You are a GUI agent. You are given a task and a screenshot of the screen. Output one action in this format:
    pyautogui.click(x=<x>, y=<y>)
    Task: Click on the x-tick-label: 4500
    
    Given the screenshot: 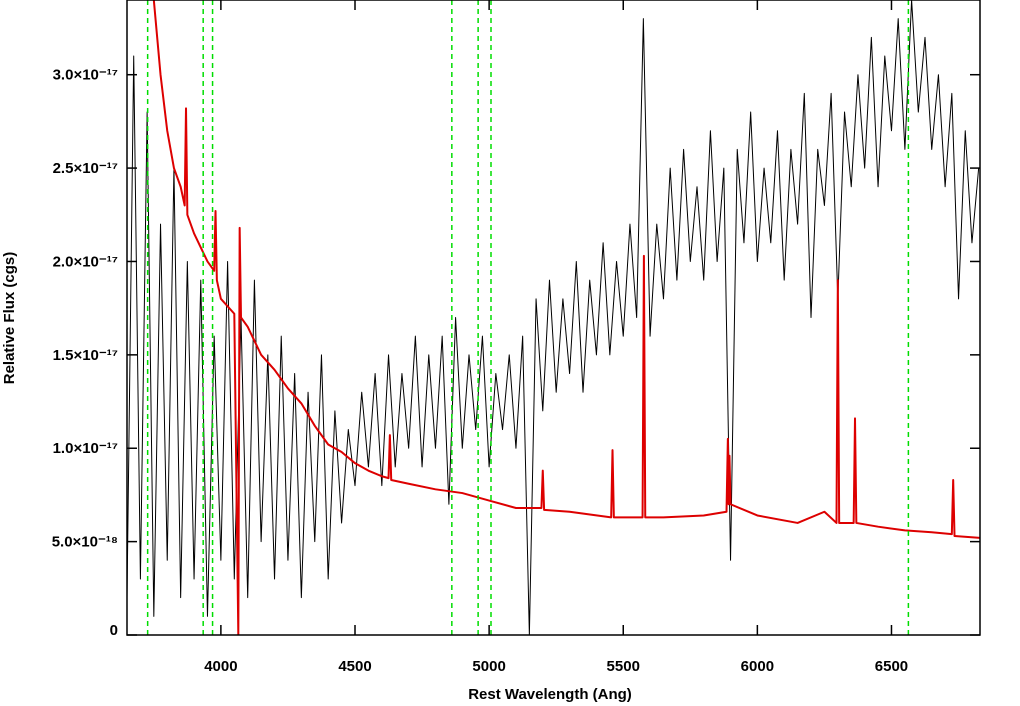 What is the action you would take?
    pyautogui.click(x=354, y=666)
    